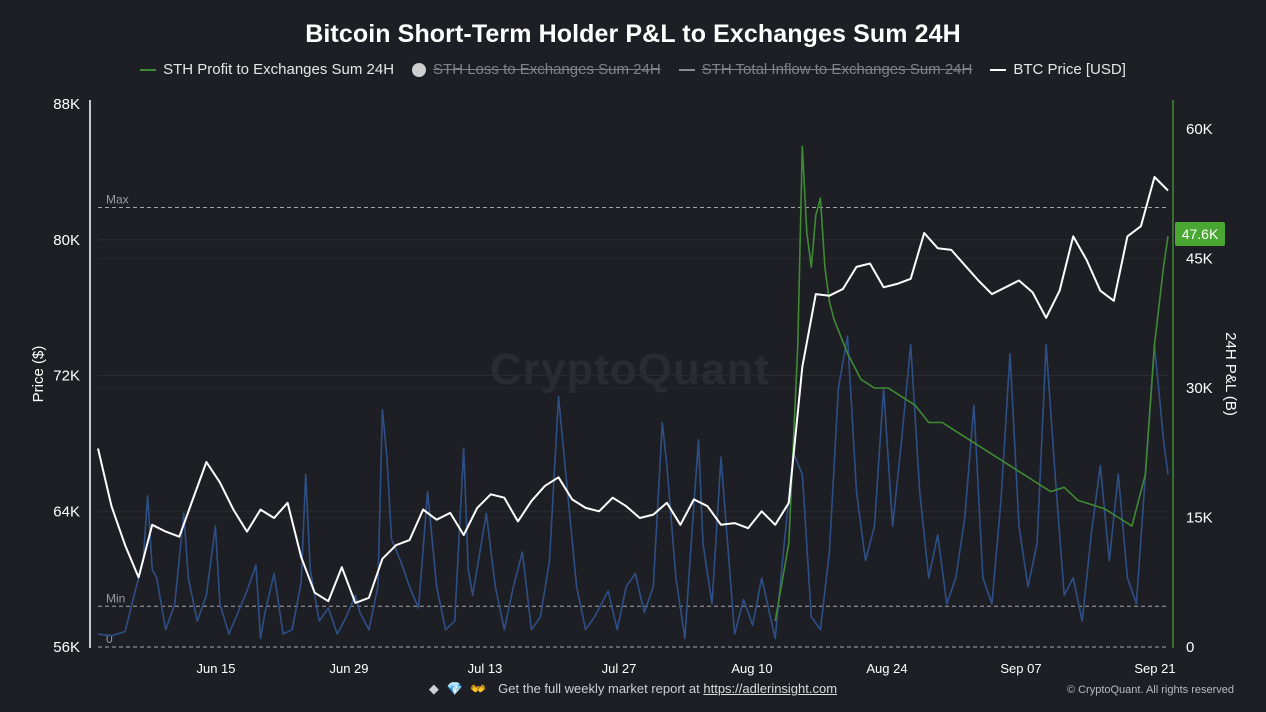 This screenshot has width=1266, height=712. I want to click on legend-item-sth-loss: STH Loss to Exchanges Sum 24H, so click(536, 69).